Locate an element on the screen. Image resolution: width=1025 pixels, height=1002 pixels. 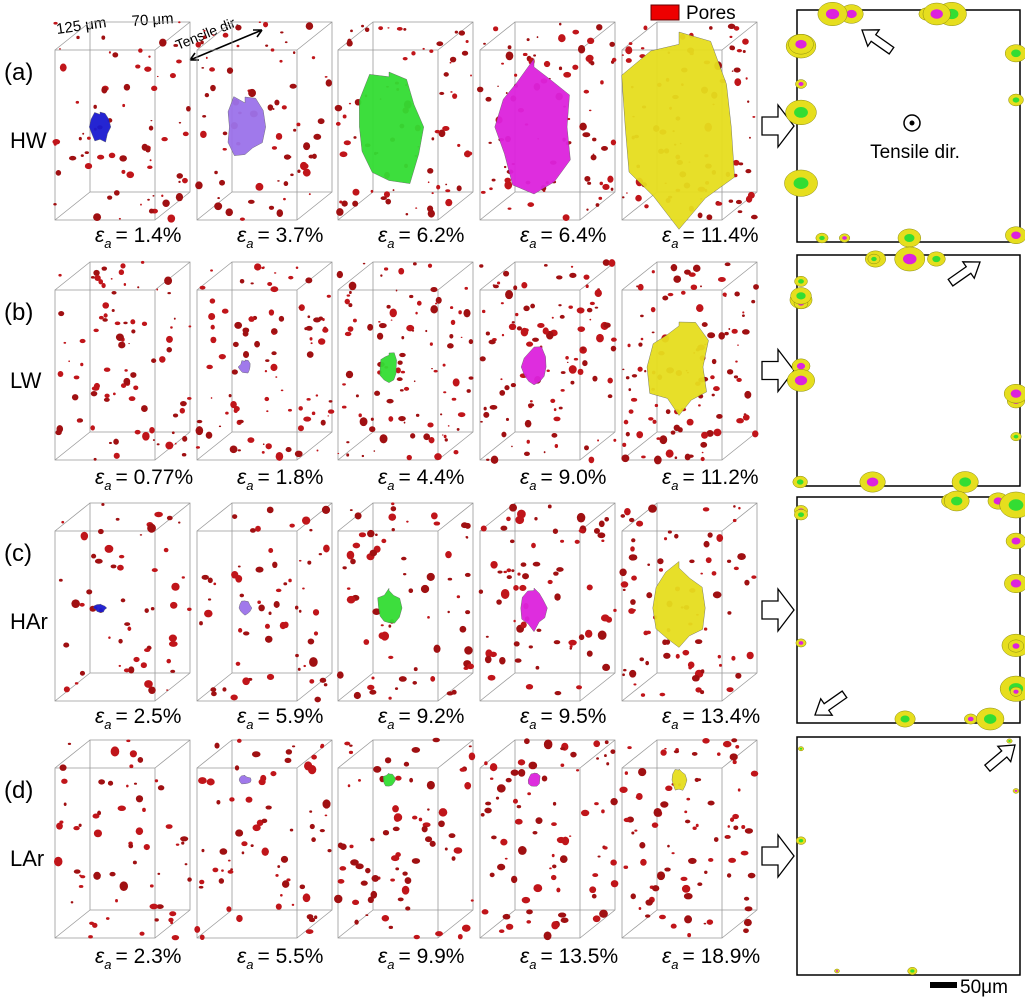
strain-label: εa = 1.4% is located at coordinates (138, 237).